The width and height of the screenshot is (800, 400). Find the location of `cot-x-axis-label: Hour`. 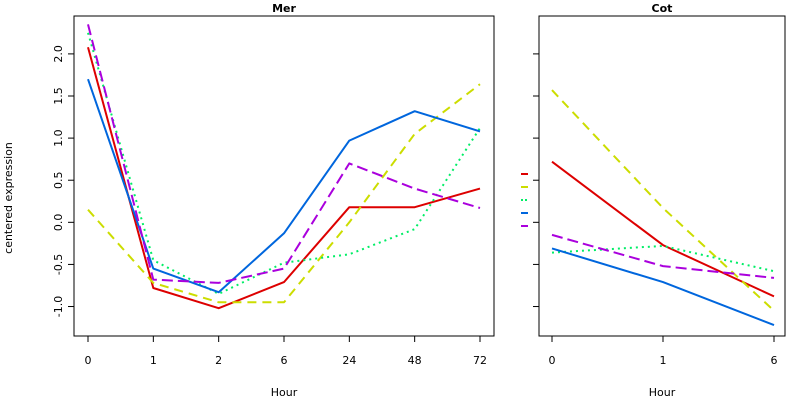

cot-x-axis-label: Hour is located at coordinates (662, 392).